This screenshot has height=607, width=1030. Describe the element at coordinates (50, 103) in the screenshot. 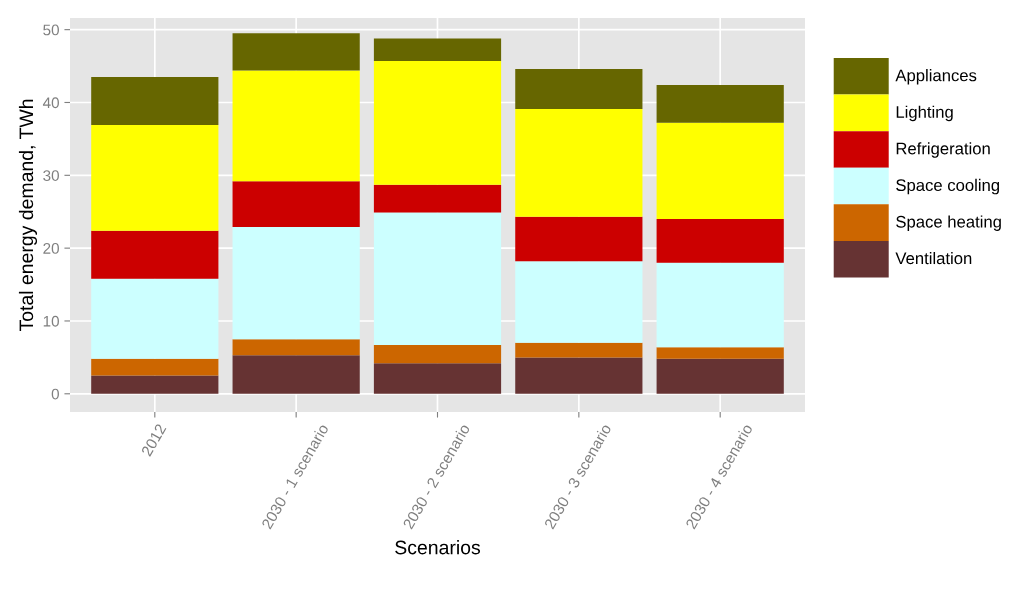

I see `y-tick-label: 40` at that location.